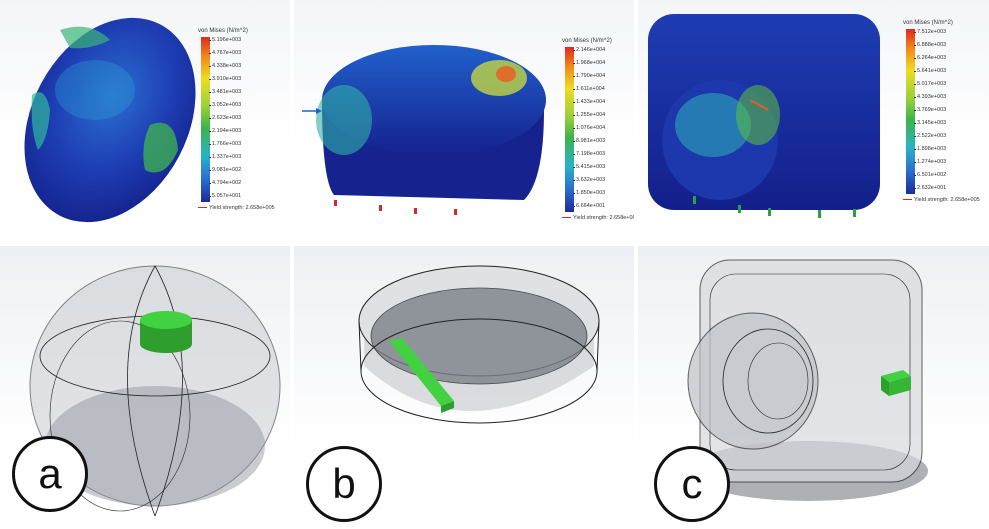 This screenshot has width=989, height=529. I want to click on legend-tick: 3.769e+003, so click(930, 110).